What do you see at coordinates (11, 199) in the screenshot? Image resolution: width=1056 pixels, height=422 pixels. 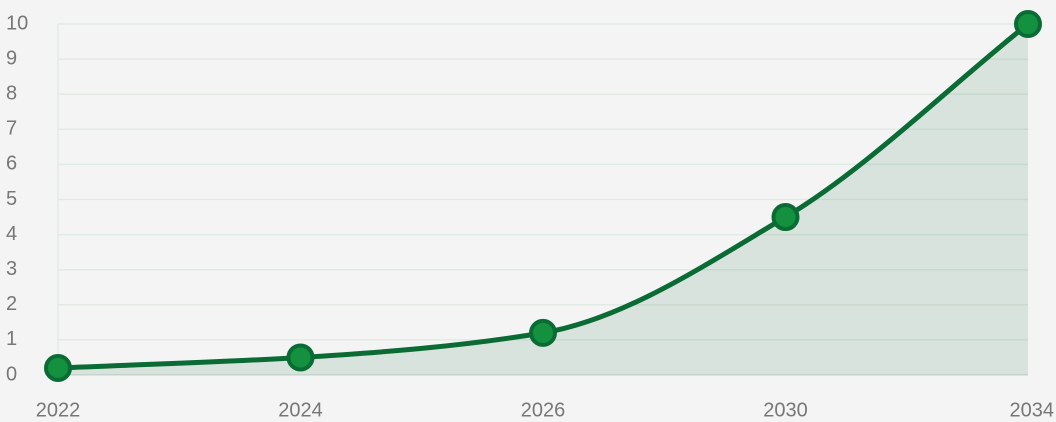 I see `y-tick-label: 5` at bounding box center [11, 199].